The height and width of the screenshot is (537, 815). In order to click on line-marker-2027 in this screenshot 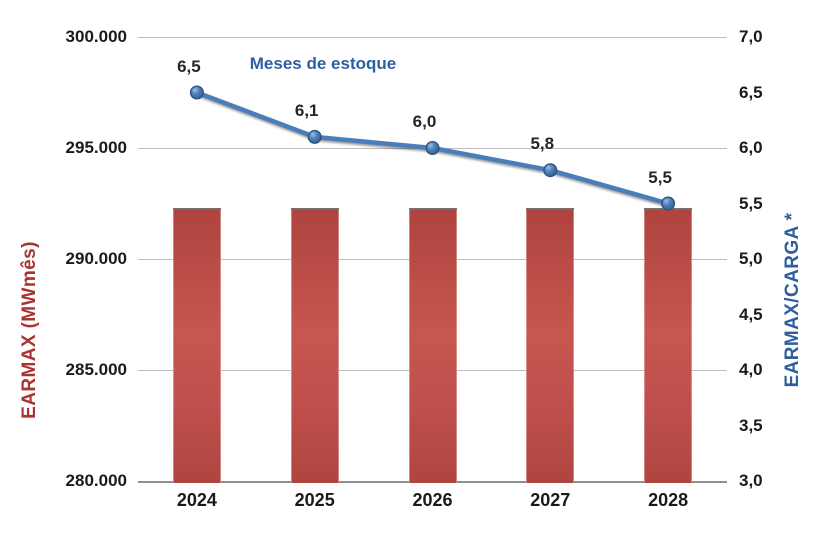, I will do `click(550, 170)`.